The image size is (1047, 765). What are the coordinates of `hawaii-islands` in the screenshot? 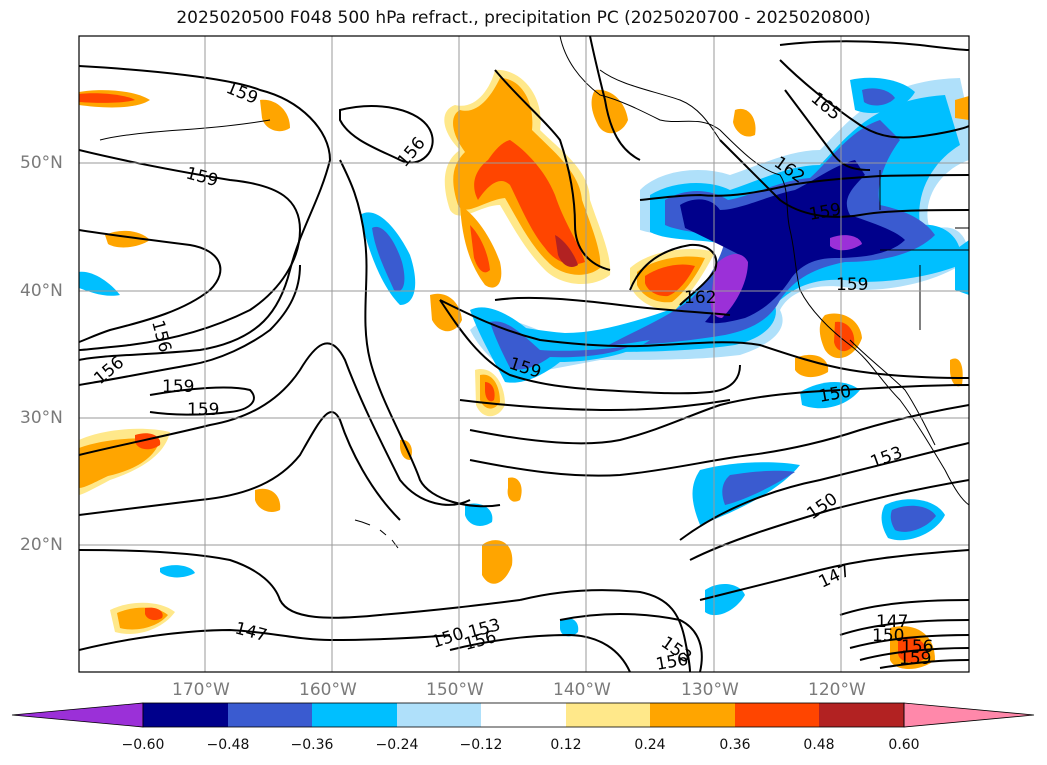 It's located at (376, 534).